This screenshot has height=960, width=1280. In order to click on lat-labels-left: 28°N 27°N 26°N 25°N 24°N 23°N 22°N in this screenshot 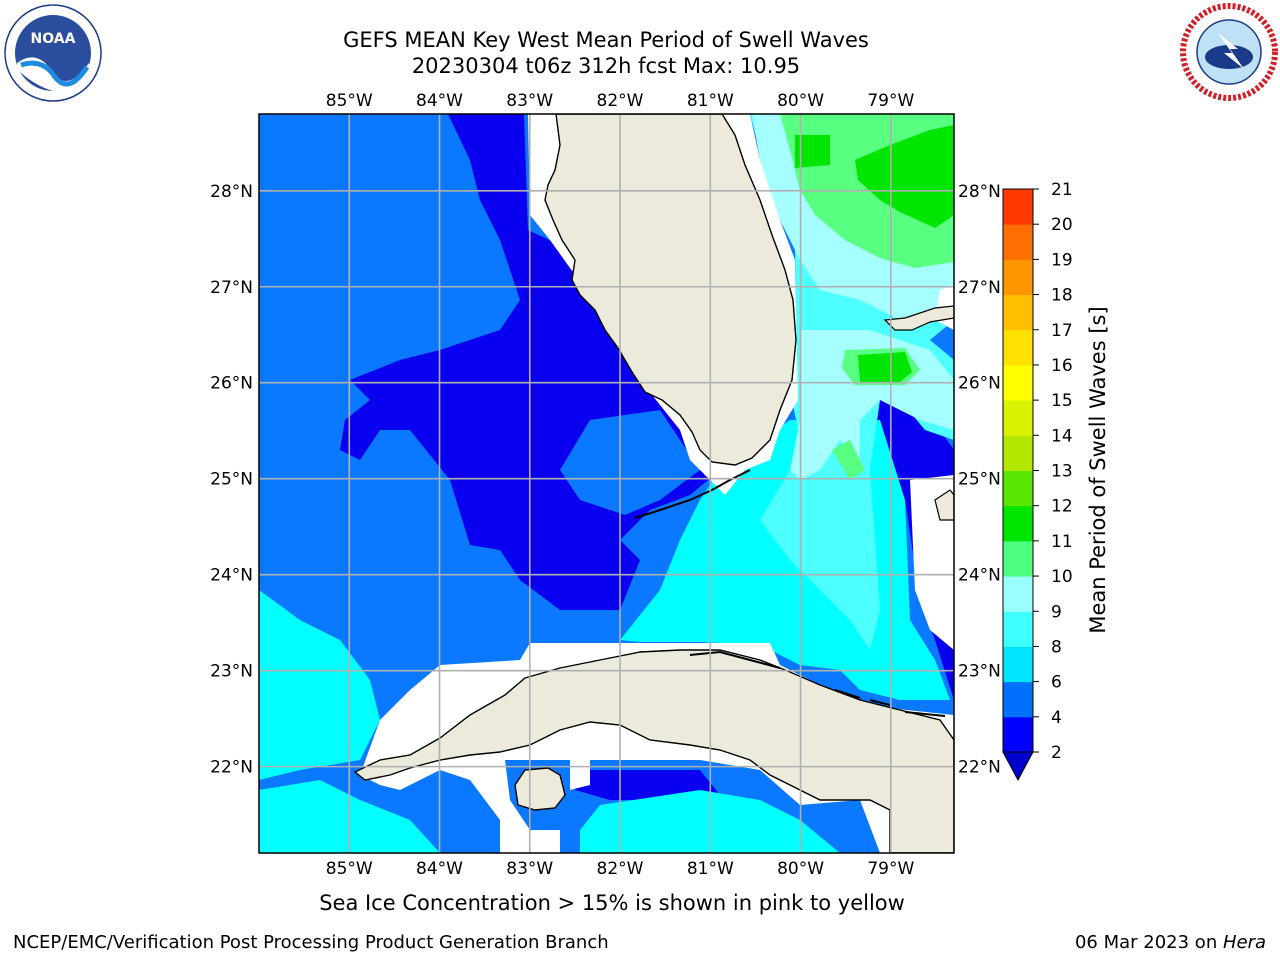, I will do `click(231, 480)`.